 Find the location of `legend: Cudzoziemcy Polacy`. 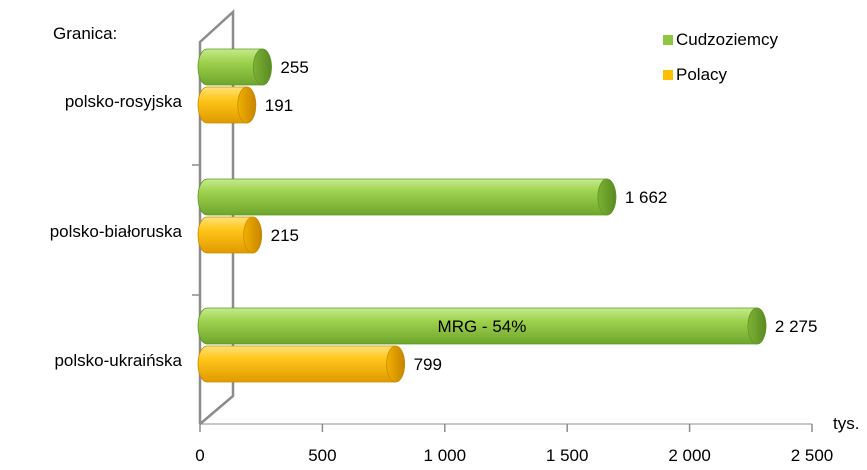

legend: Cudzoziemcy Polacy is located at coordinates (721, 57).